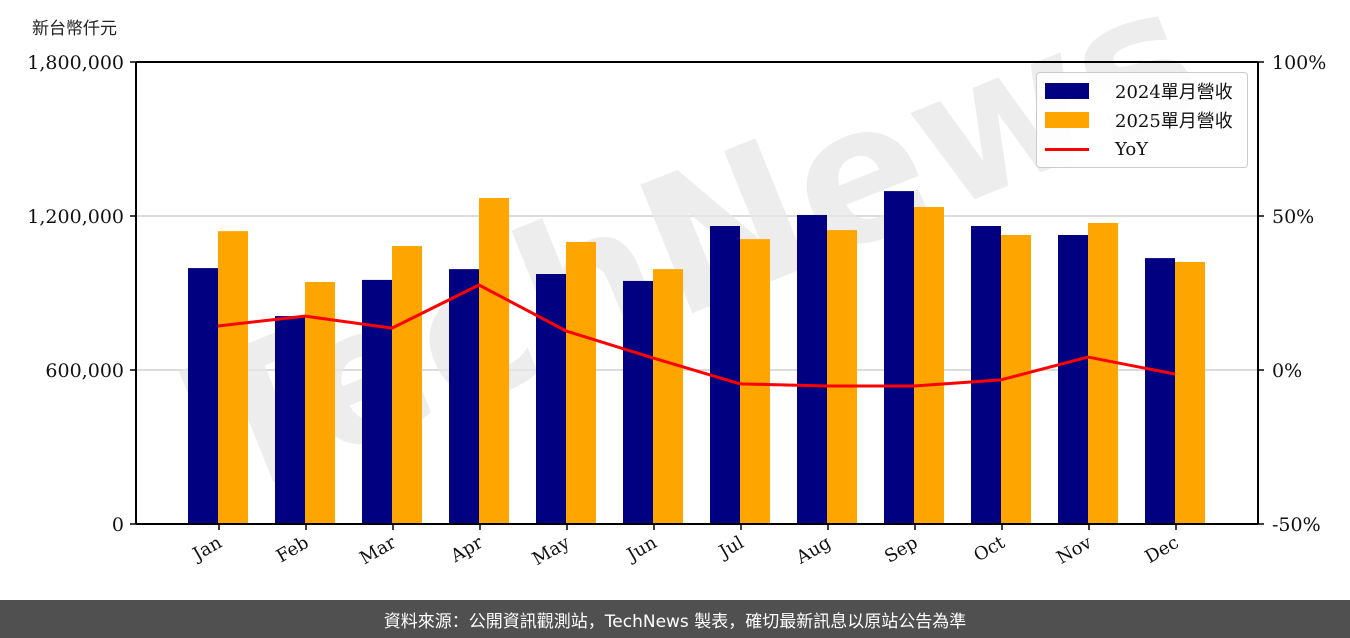 The height and width of the screenshot is (638, 1350). Describe the element at coordinates (1174, 92) in the screenshot. I see `legend-label: 2024單月營收` at that location.